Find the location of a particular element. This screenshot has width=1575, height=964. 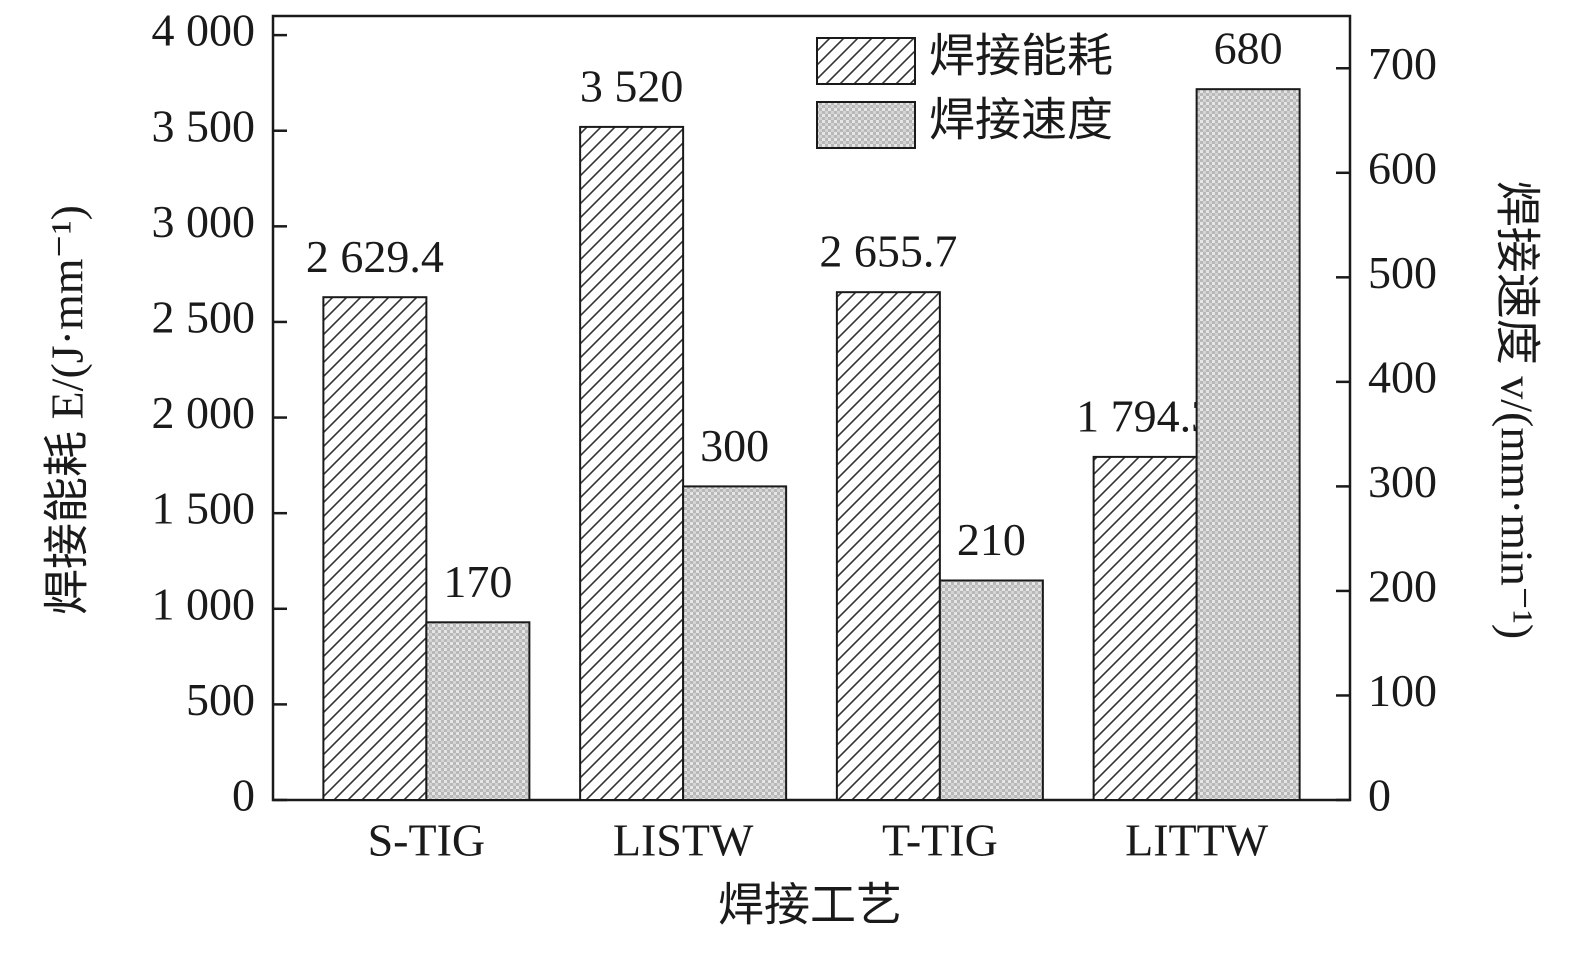

y-tick-label: 4 000 is located at coordinates (204, 30).